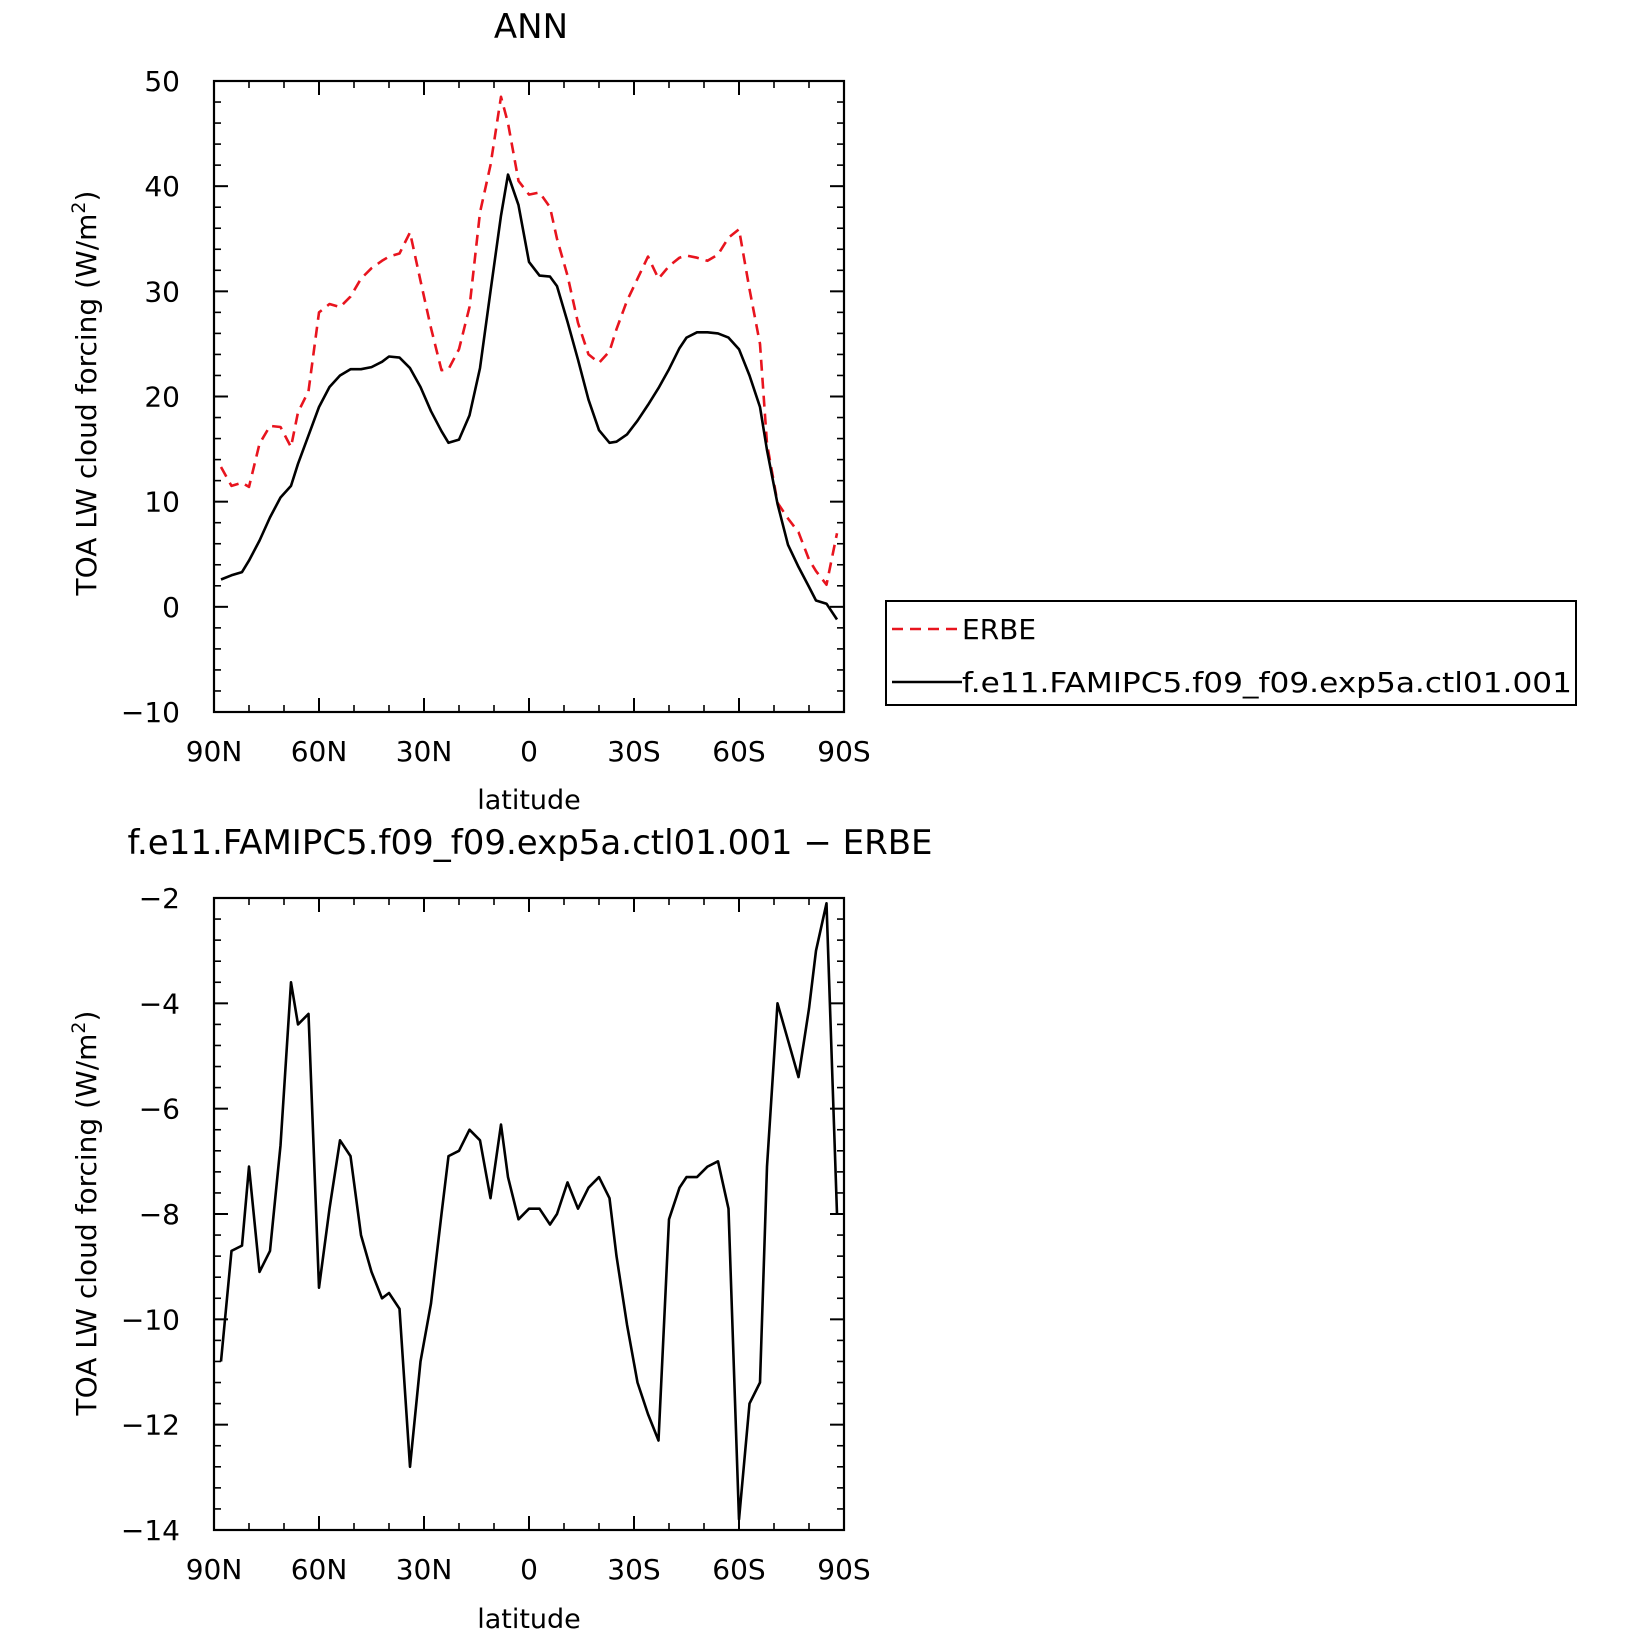 Image resolution: width=1627 pixels, height=1630 pixels. What do you see at coordinates (162, 502) in the screenshot?
I see `top-y-tick-label: 10` at bounding box center [162, 502].